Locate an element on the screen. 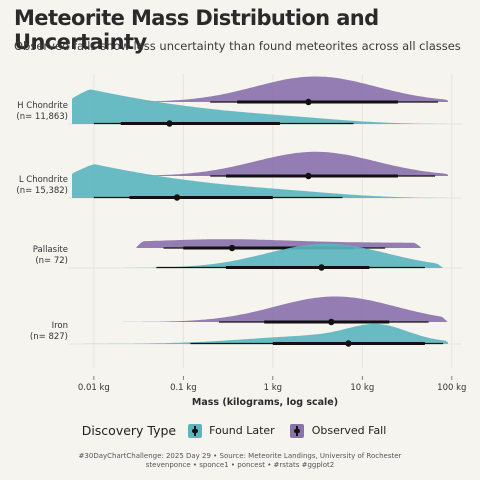  y-label-0: H Chondrite (n= 11,863) is located at coordinates (42, 111).